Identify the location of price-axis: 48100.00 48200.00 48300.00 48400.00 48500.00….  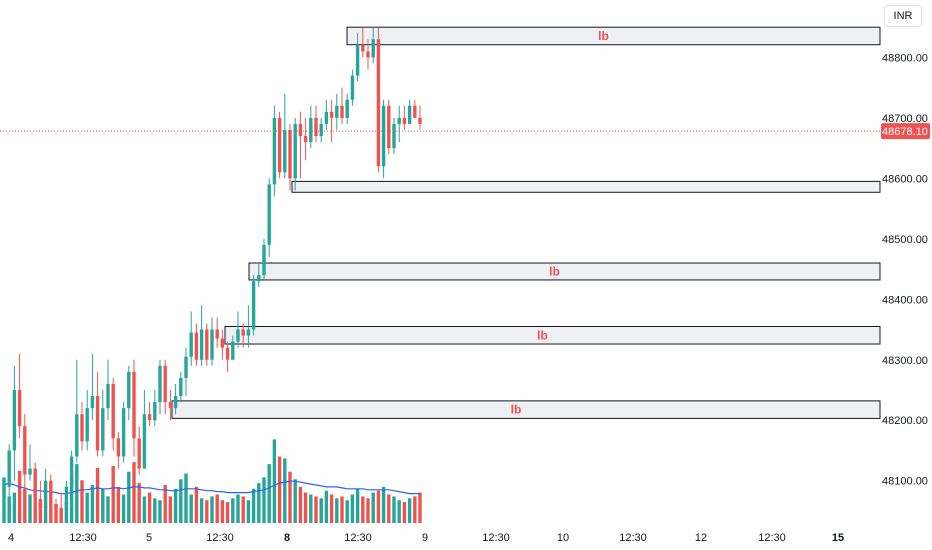
(905, 269).